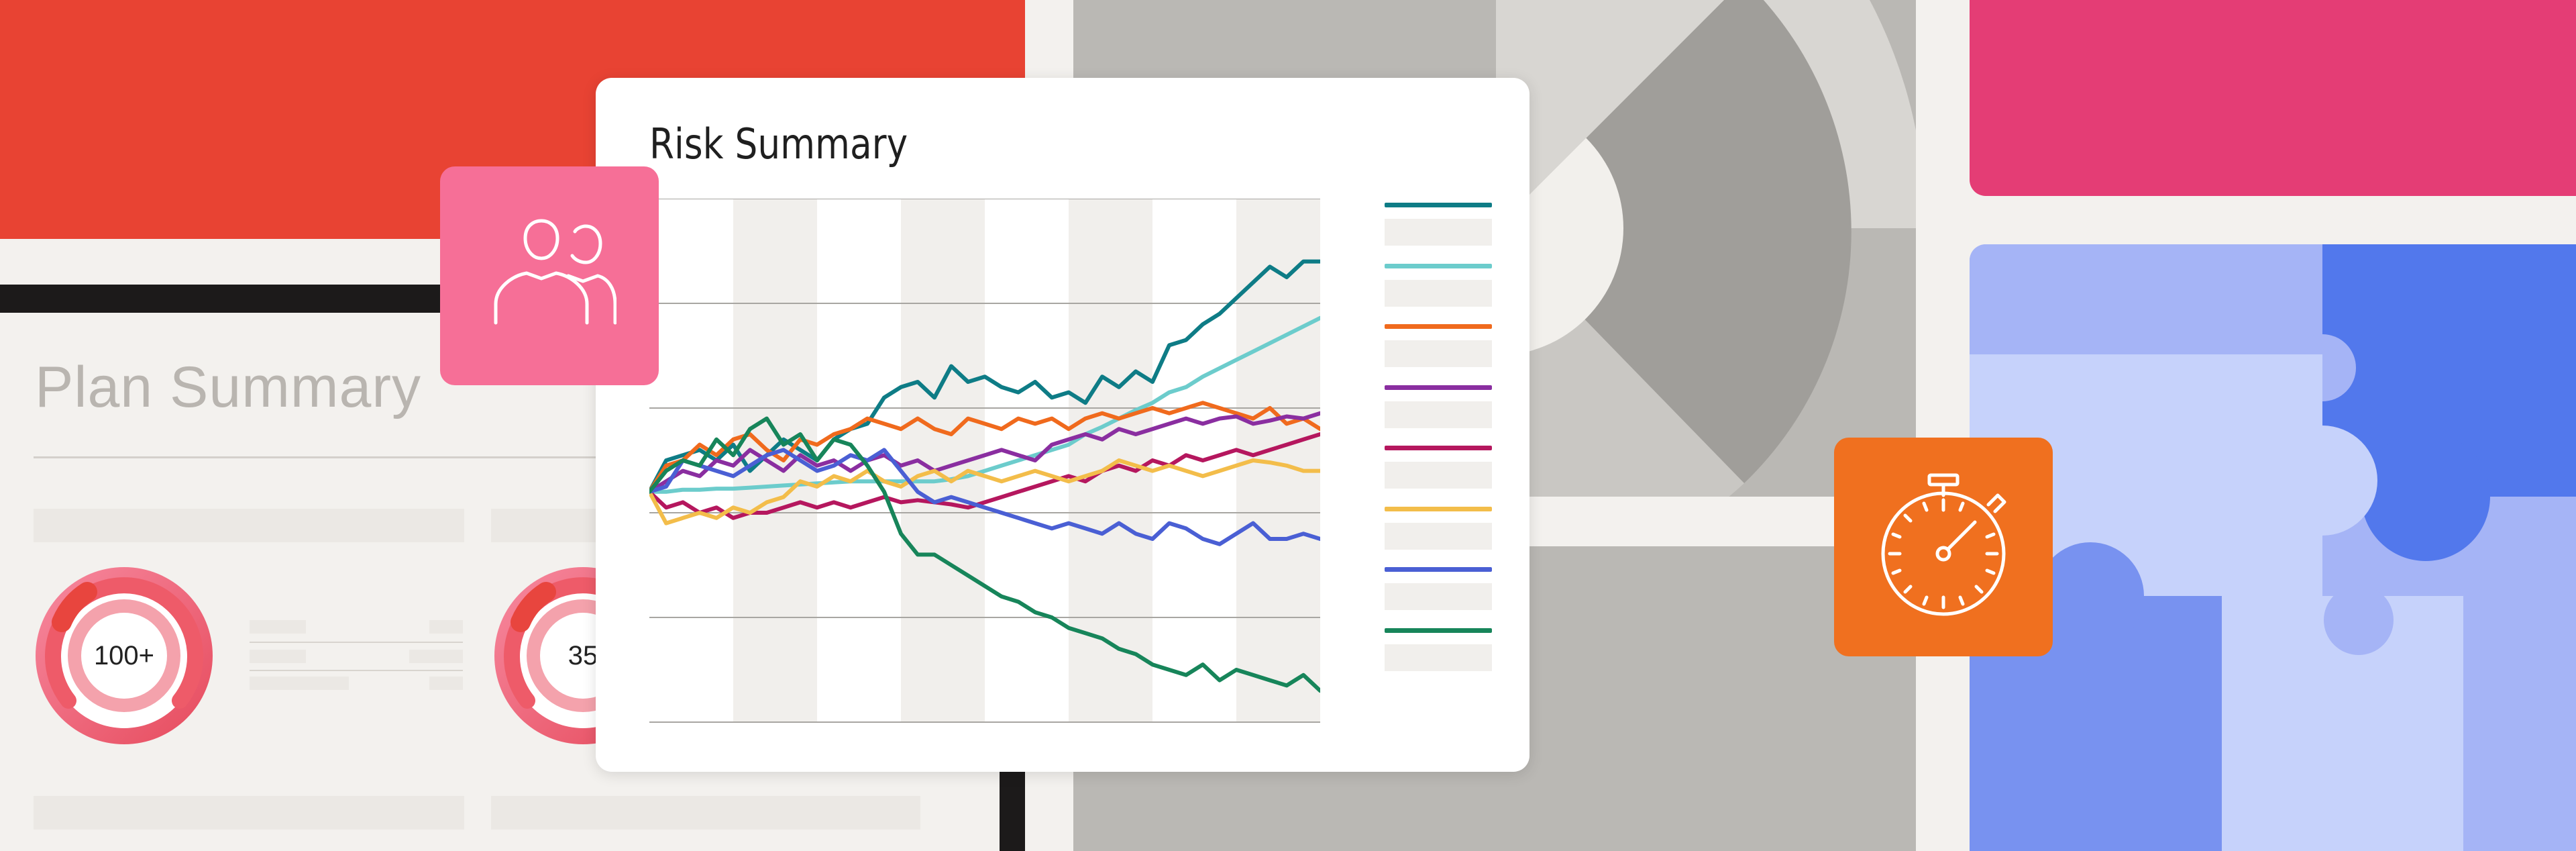 This screenshot has height=851, width=2576. Describe the element at coordinates (1943, 544) in the screenshot. I see `stopwatch-icon` at that location.